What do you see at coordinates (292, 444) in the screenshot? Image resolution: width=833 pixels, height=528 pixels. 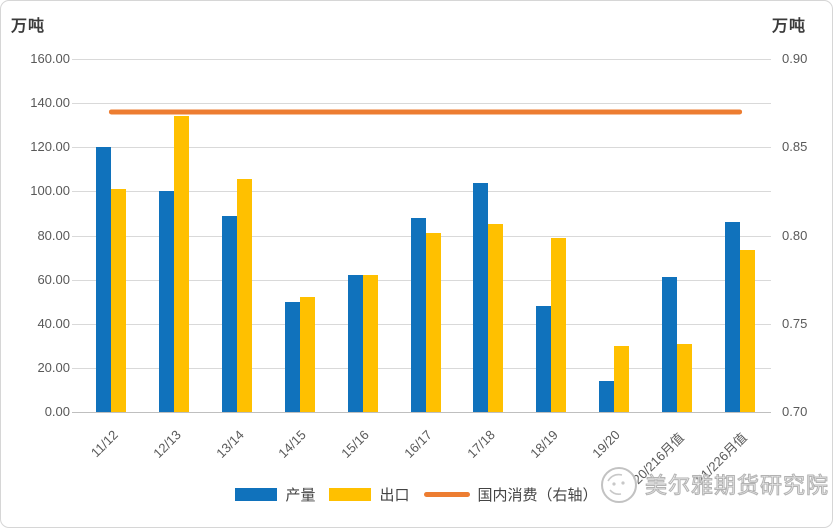 I see `x-axis-label: 14/15` at bounding box center [292, 444].